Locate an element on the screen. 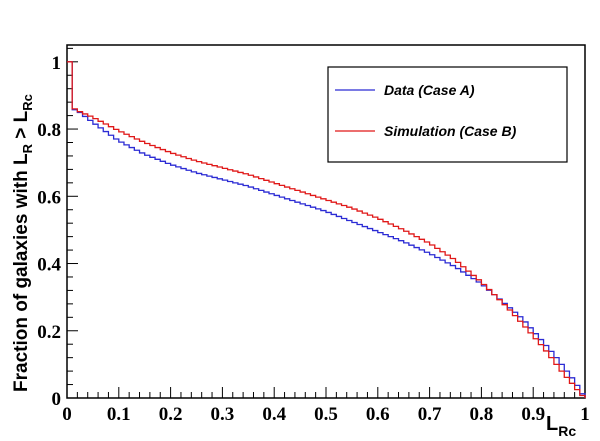 Image resolution: width=600 pixels, height=441 pixels. x-tick-label: 0.6 is located at coordinates (378, 414).